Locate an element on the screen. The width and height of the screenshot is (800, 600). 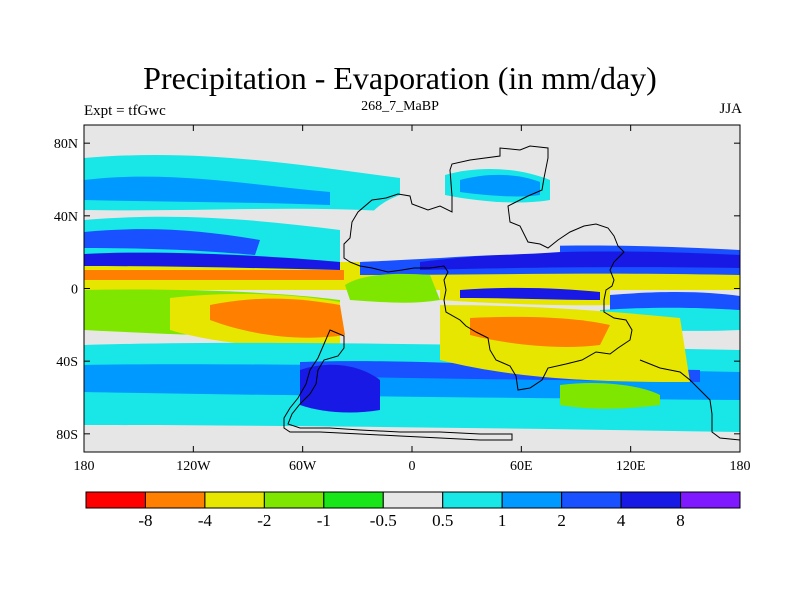
field-equator-orange is located at coordinates (214, 275).